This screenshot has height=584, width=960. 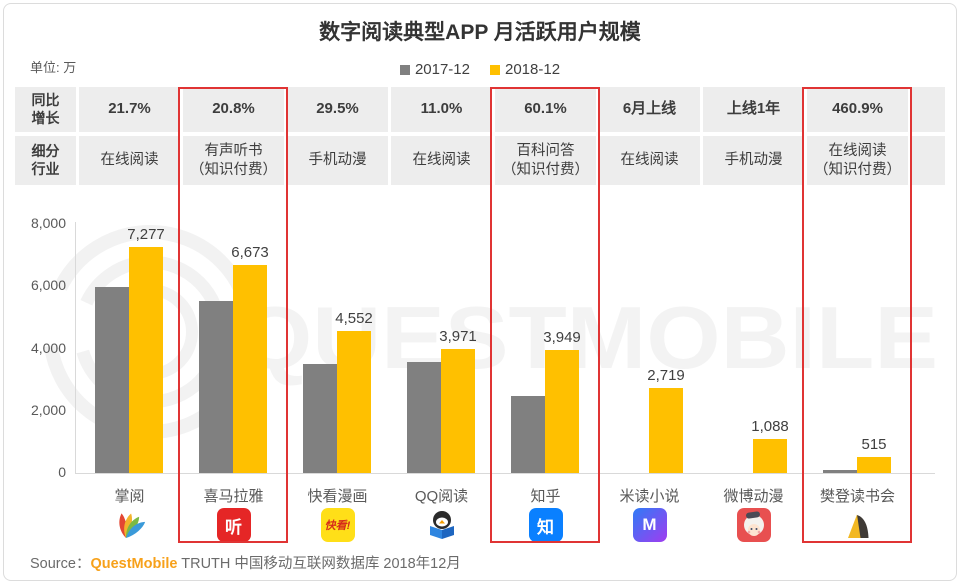 What do you see at coordinates (442, 69) in the screenshot?
I see `legend-label-2017: 2017-12` at bounding box center [442, 69].